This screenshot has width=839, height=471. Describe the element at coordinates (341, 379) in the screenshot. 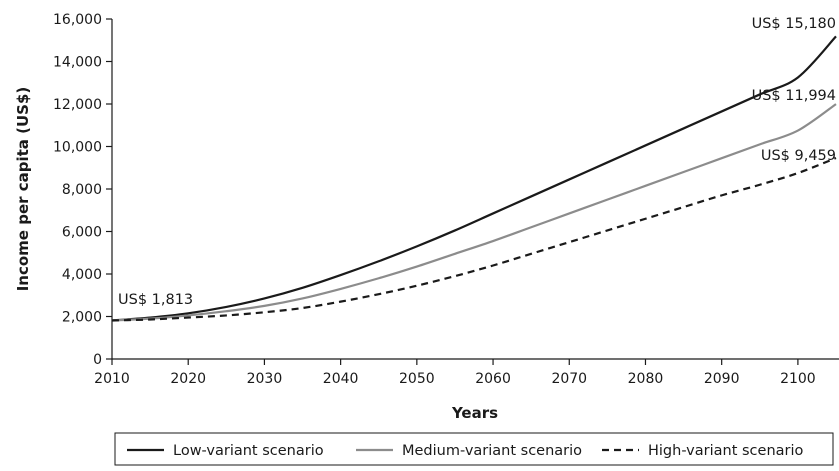

I see `x-tick-label: 2040` at that location.